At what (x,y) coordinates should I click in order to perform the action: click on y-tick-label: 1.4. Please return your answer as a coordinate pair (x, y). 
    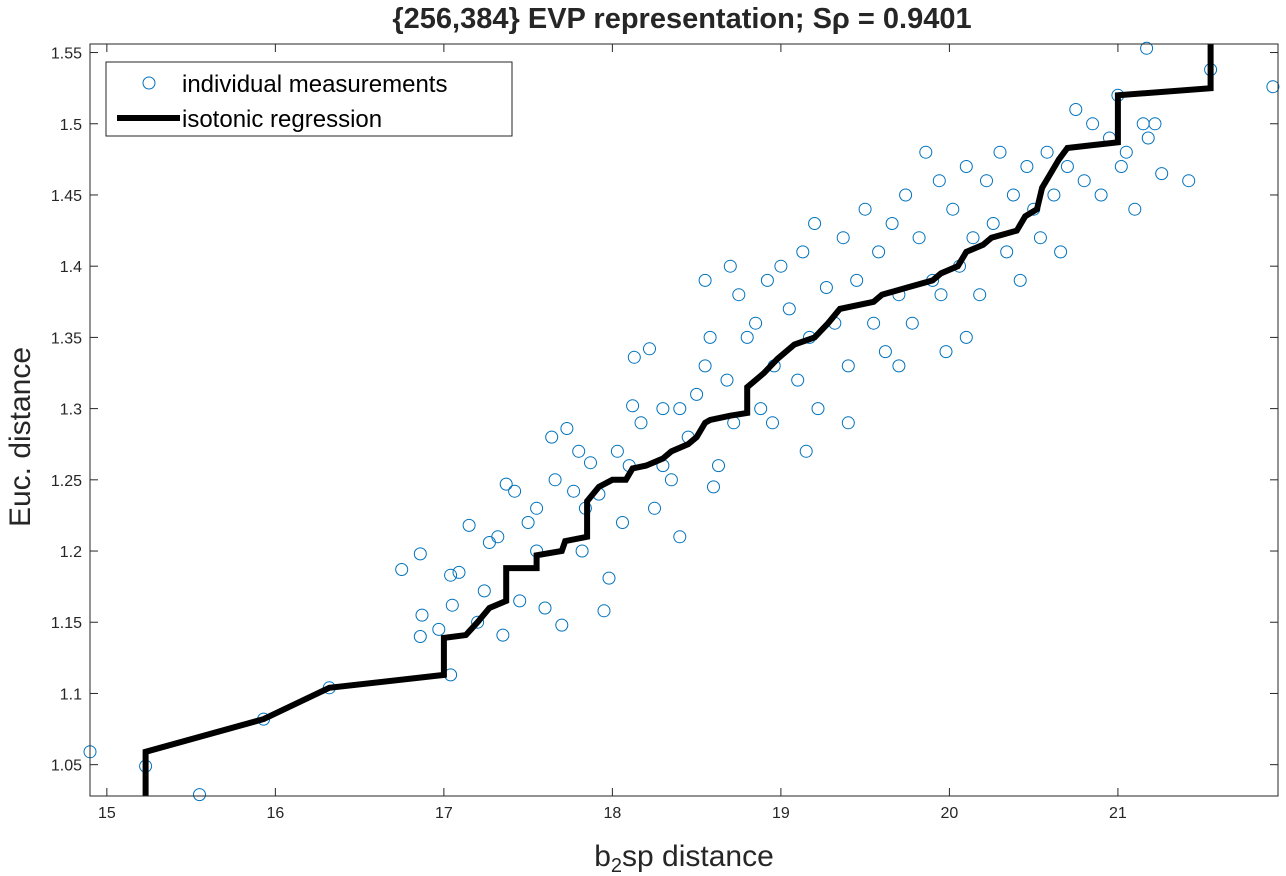
    Looking at the image, I should click on (71, 267).